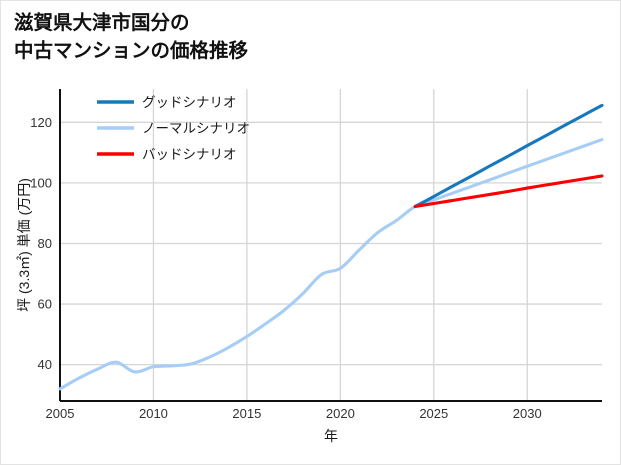 The image size is (621, 465). I want to click on chart-title-line-1: 滋賀県大津市国分の, so click(102, 23).